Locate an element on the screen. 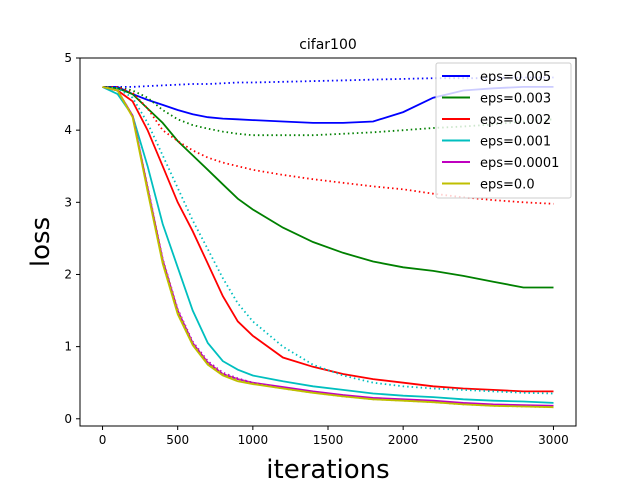  legend-label: eps=0.0001 is located at coordinates (519, 163).